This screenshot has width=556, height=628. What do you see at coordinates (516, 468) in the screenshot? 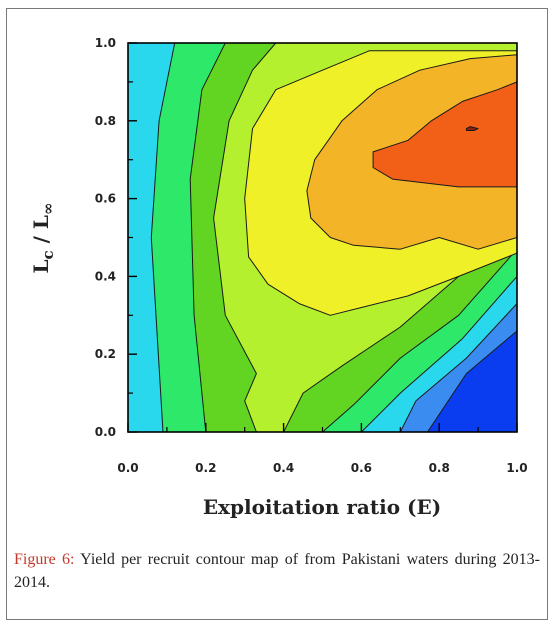
I see `x-tick-label-5: 1.0` at bounding box center [516, 468].